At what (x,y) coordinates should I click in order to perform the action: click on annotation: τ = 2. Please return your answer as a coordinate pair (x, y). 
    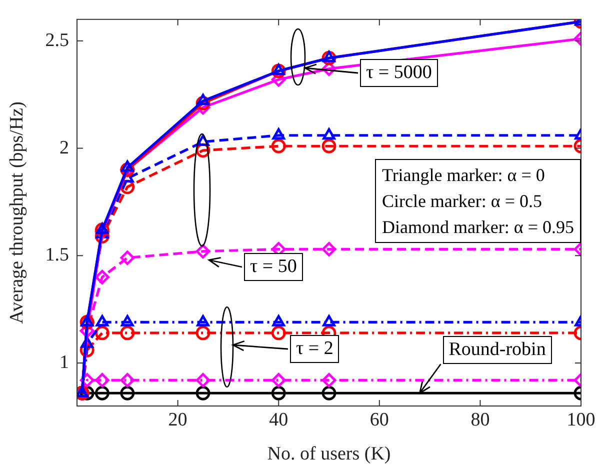
    Looking at the image, I should click on (315, 349).